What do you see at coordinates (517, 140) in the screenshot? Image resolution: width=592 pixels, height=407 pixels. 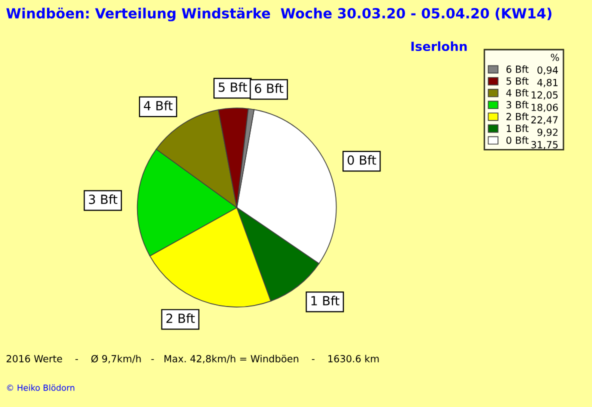 I see `legend-label: 0 Bft` at bounding box center [517, 140].